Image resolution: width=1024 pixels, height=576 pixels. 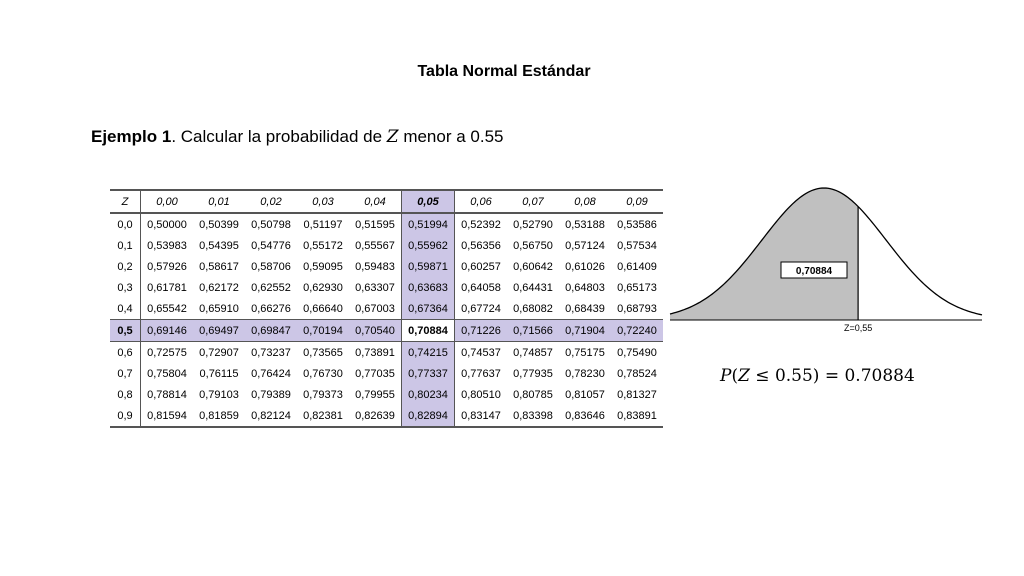 I want to click on table-cell: 0,76424, so click(x=271, y=373).